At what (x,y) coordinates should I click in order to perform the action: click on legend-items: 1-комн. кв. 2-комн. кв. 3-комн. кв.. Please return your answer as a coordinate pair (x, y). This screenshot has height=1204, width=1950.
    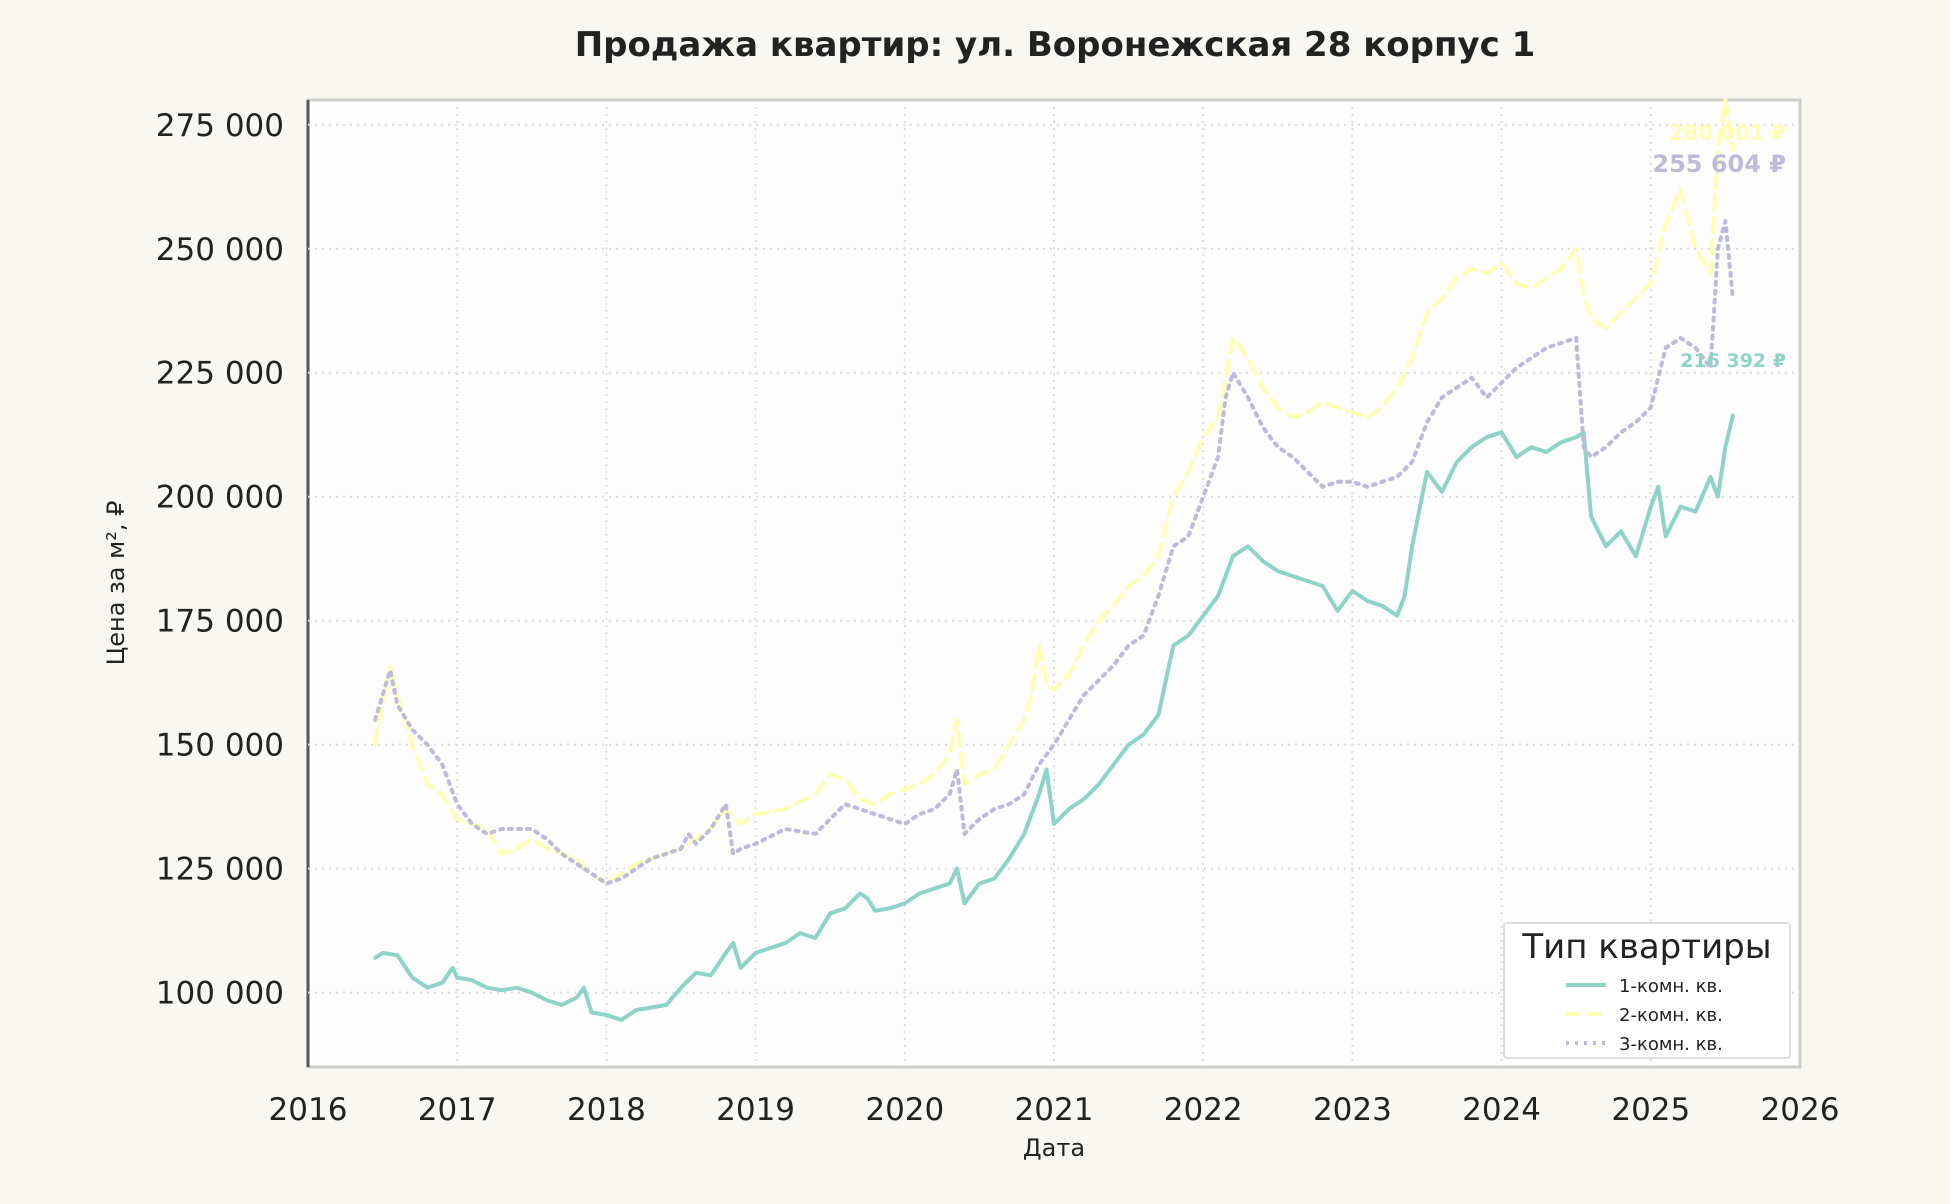
    Looking at the image, I should click on (1644, 1015).